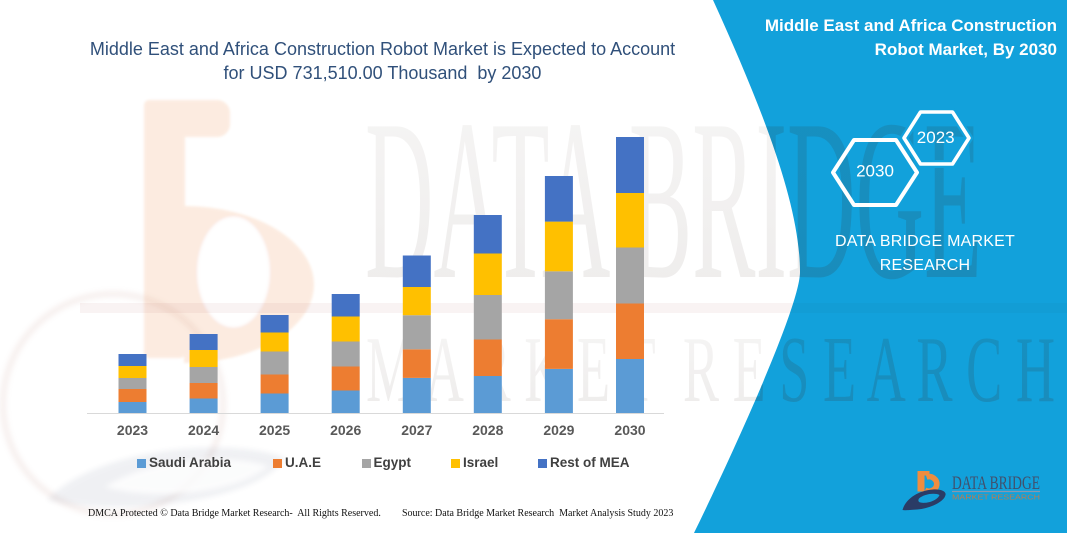 Image resolution: width=1067 pixels, height=533 pixels. What do you see at coordinates (936, 137) in the screenshot?
I see `svg-text: 2023` at bounding box center [936, 137].